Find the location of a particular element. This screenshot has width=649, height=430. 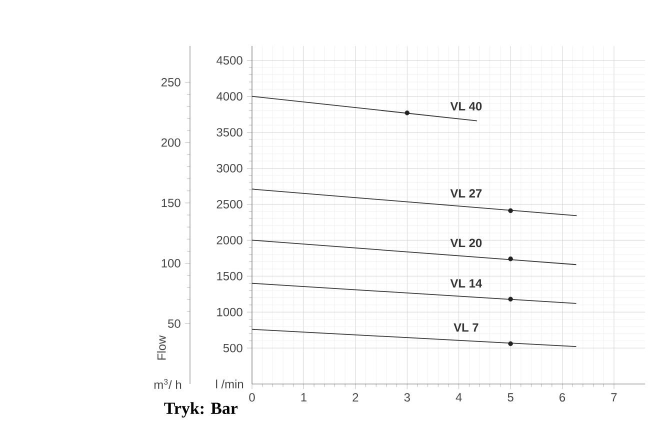

x-tick-label: 0 is located at coordinates (252, 397).